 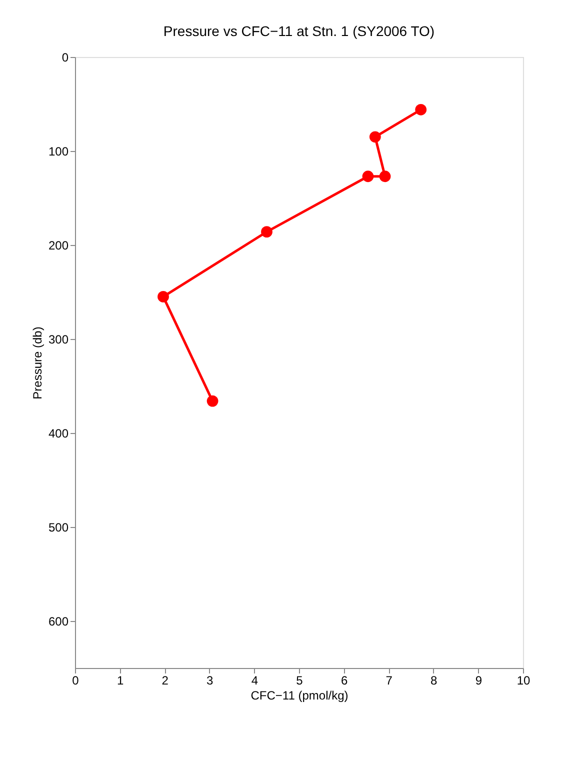 What do you see at coordinates (165, 681) in the screenshot?
I see `x-tick-label: 2` at bounding box center [165, 681].